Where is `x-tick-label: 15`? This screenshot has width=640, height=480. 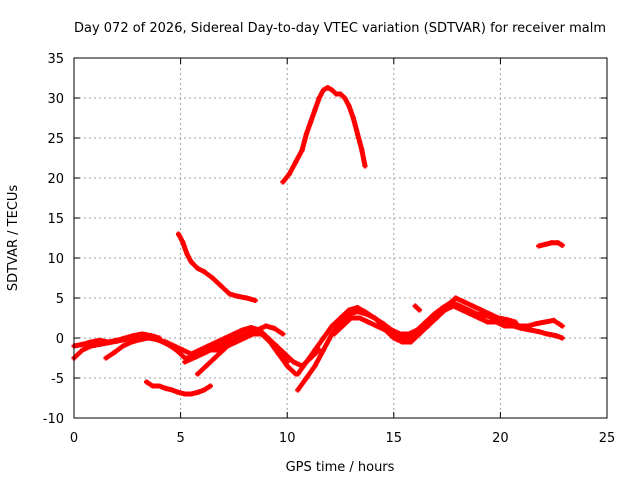 x-tick-label: 15 is located at coordinates (394, 438).